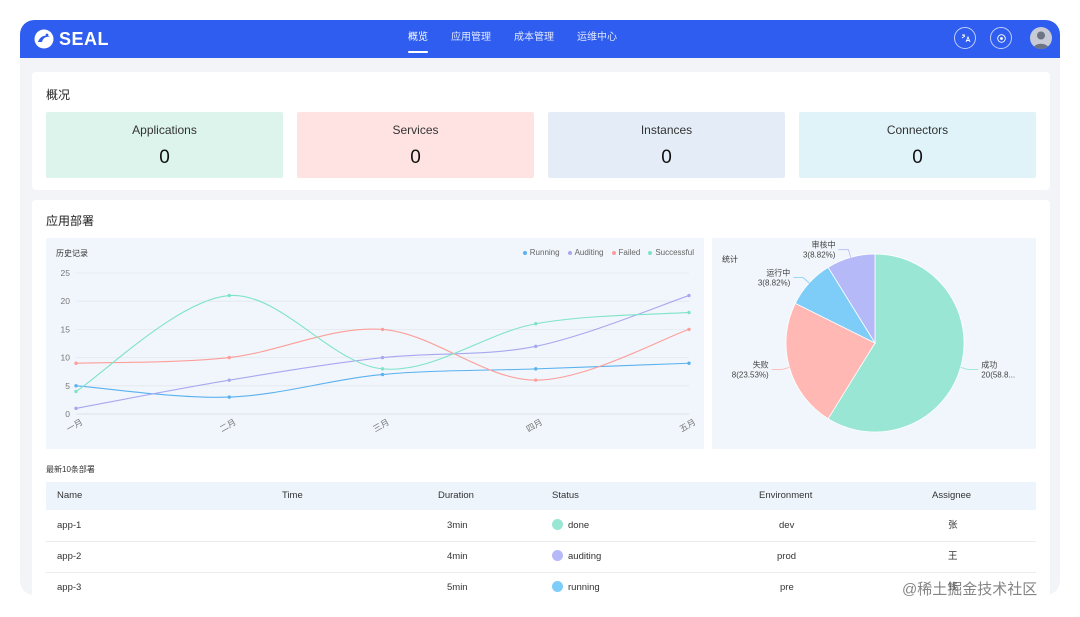 This screenshot has width=1080, height=617. I want to click on cell-name: app-1, so click(69, 525).